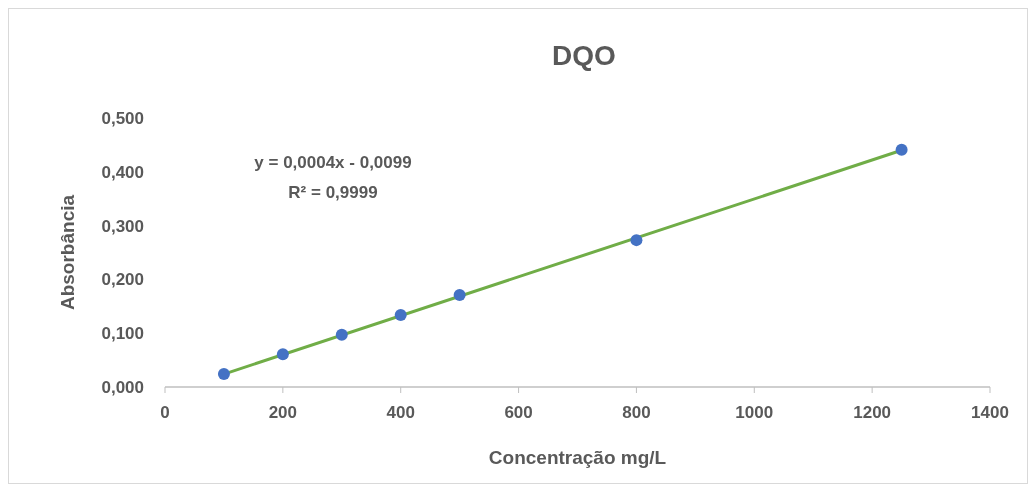  I want to click on x-tick-label: 600, so click(518, 412).